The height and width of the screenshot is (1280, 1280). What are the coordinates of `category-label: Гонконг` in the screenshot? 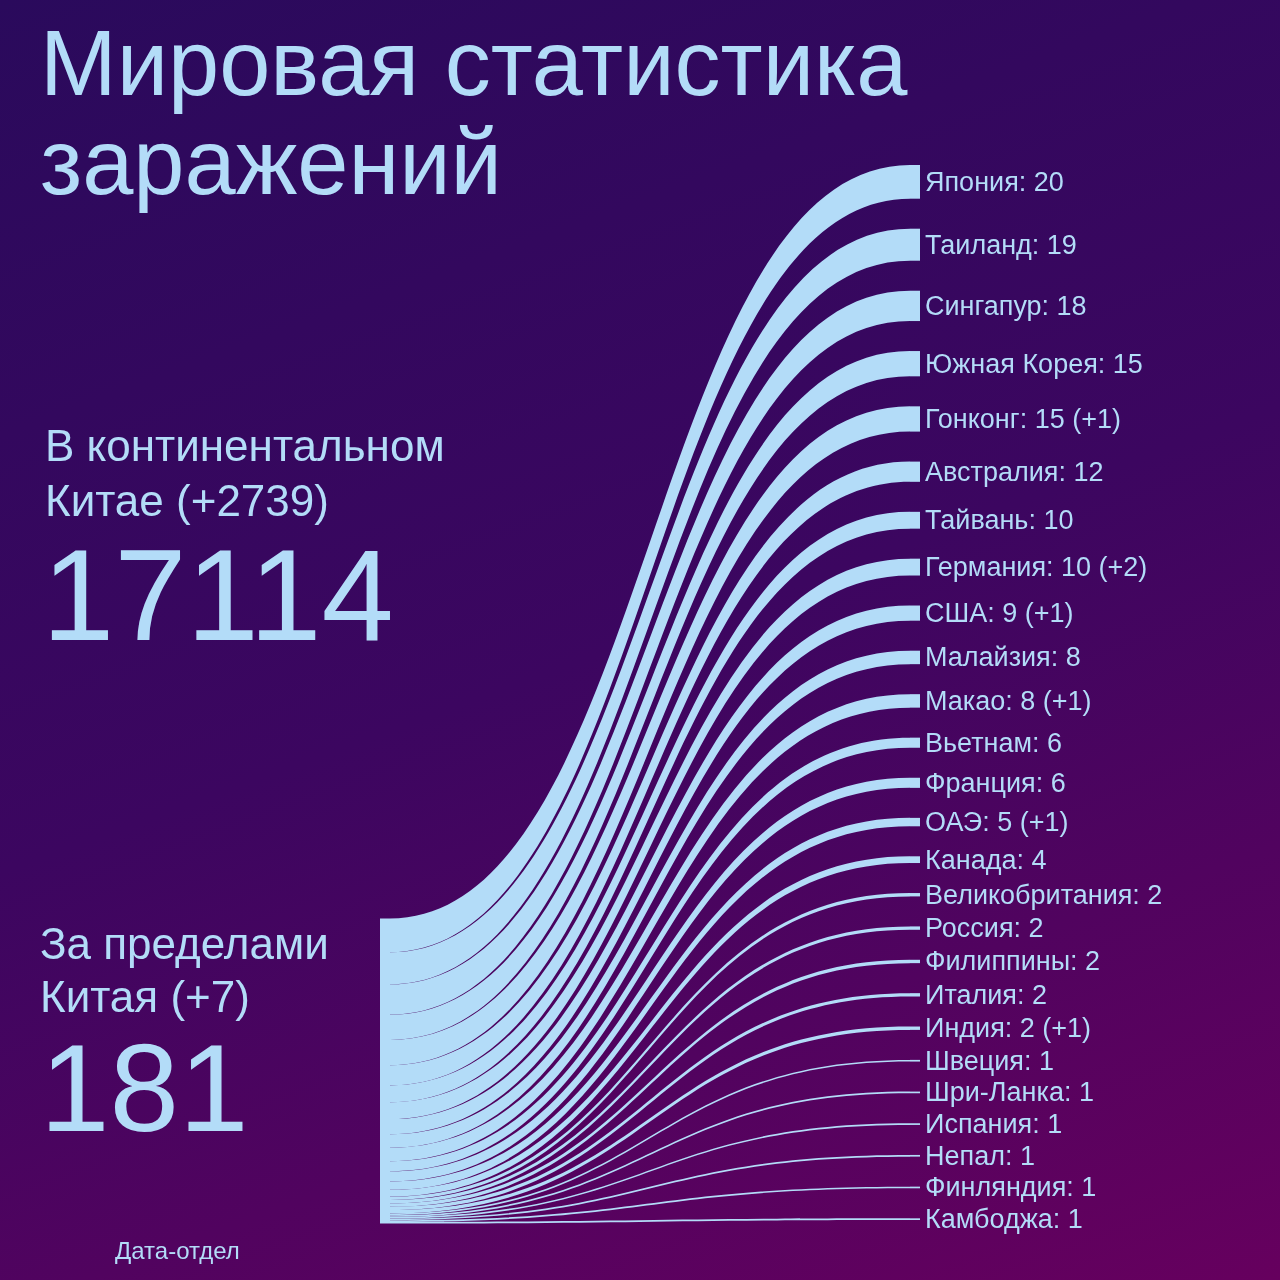 It's located at (972, 418).